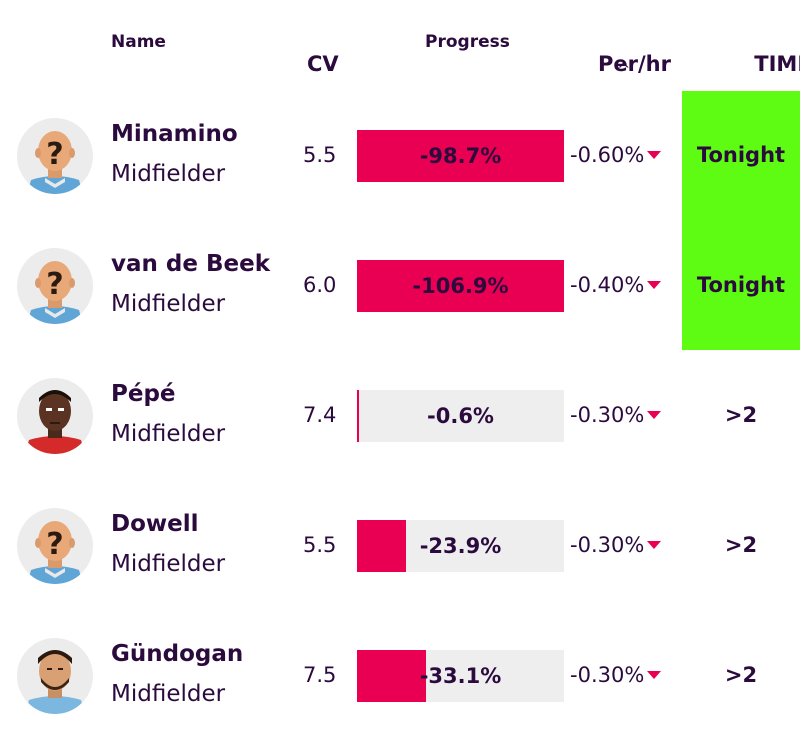 The image size is (800, 748). I want to click on per-hr-value: -0.60%, so click(616, 155).